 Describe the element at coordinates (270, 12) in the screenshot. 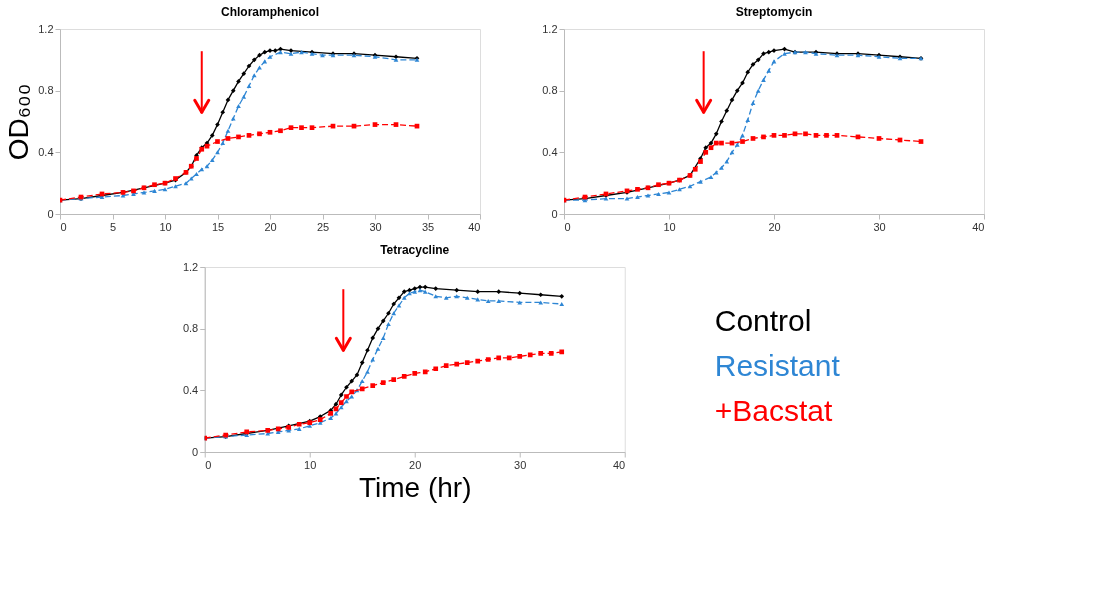

I see `chart-title: Chloramphenicol` at that location.